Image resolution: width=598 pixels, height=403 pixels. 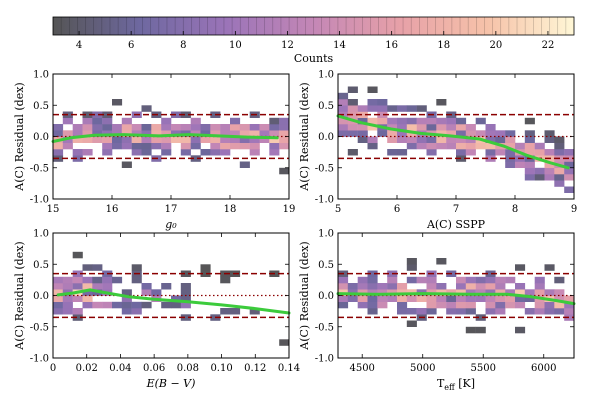 What do you see at coordinates (171, 383) in the screenshot?
I see `x-axis-label: E(B − V)` at bounding box center [171, 383].